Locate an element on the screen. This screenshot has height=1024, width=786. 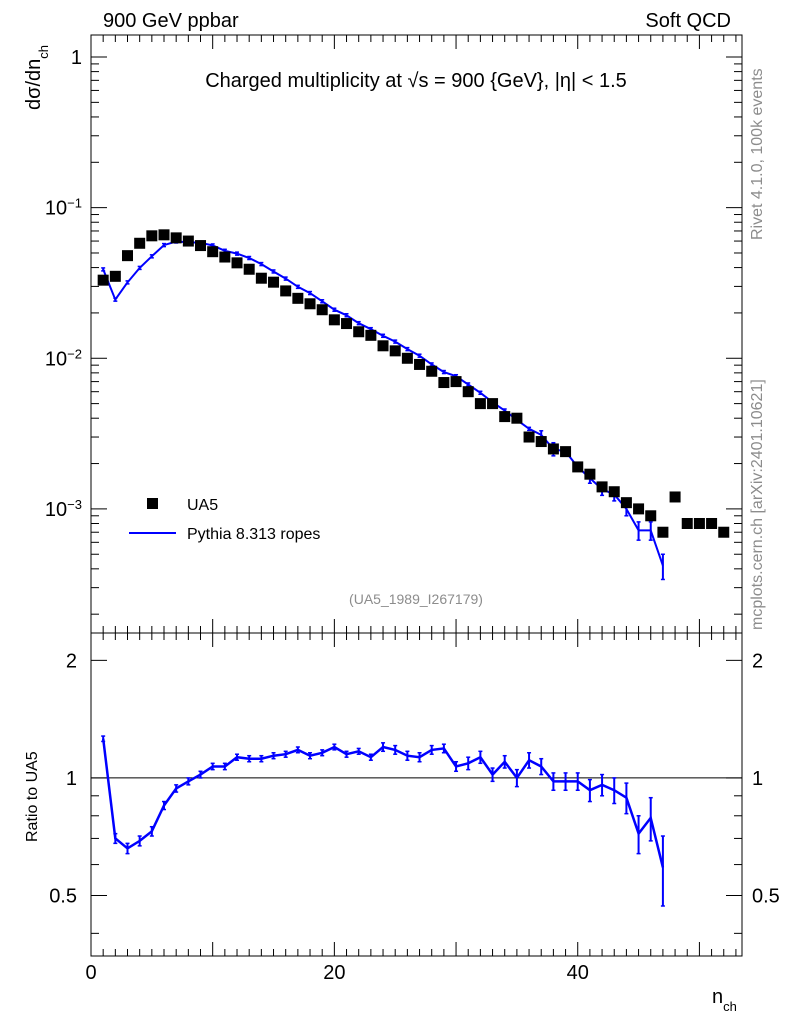
ratio-tick-label-left: 0.5 is located at coordinates (63, 897).